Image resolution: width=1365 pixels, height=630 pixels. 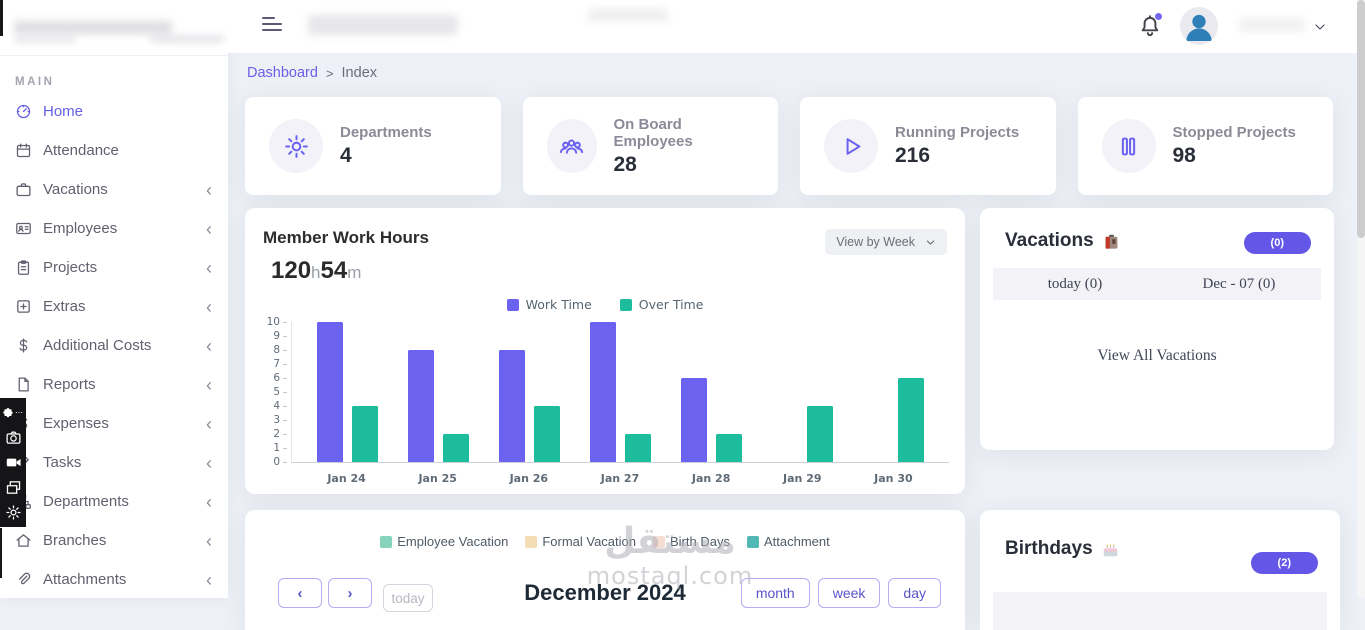 What do you see at coordinates (13, 437) in the screenshot?
I see `camera-icon` at bounding box center [13, 437].